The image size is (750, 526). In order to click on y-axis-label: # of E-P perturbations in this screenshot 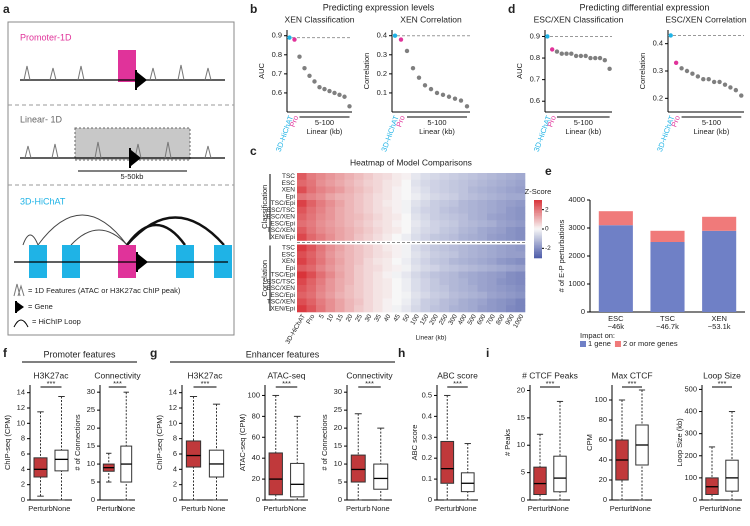, I will do `click(561, 255)`.